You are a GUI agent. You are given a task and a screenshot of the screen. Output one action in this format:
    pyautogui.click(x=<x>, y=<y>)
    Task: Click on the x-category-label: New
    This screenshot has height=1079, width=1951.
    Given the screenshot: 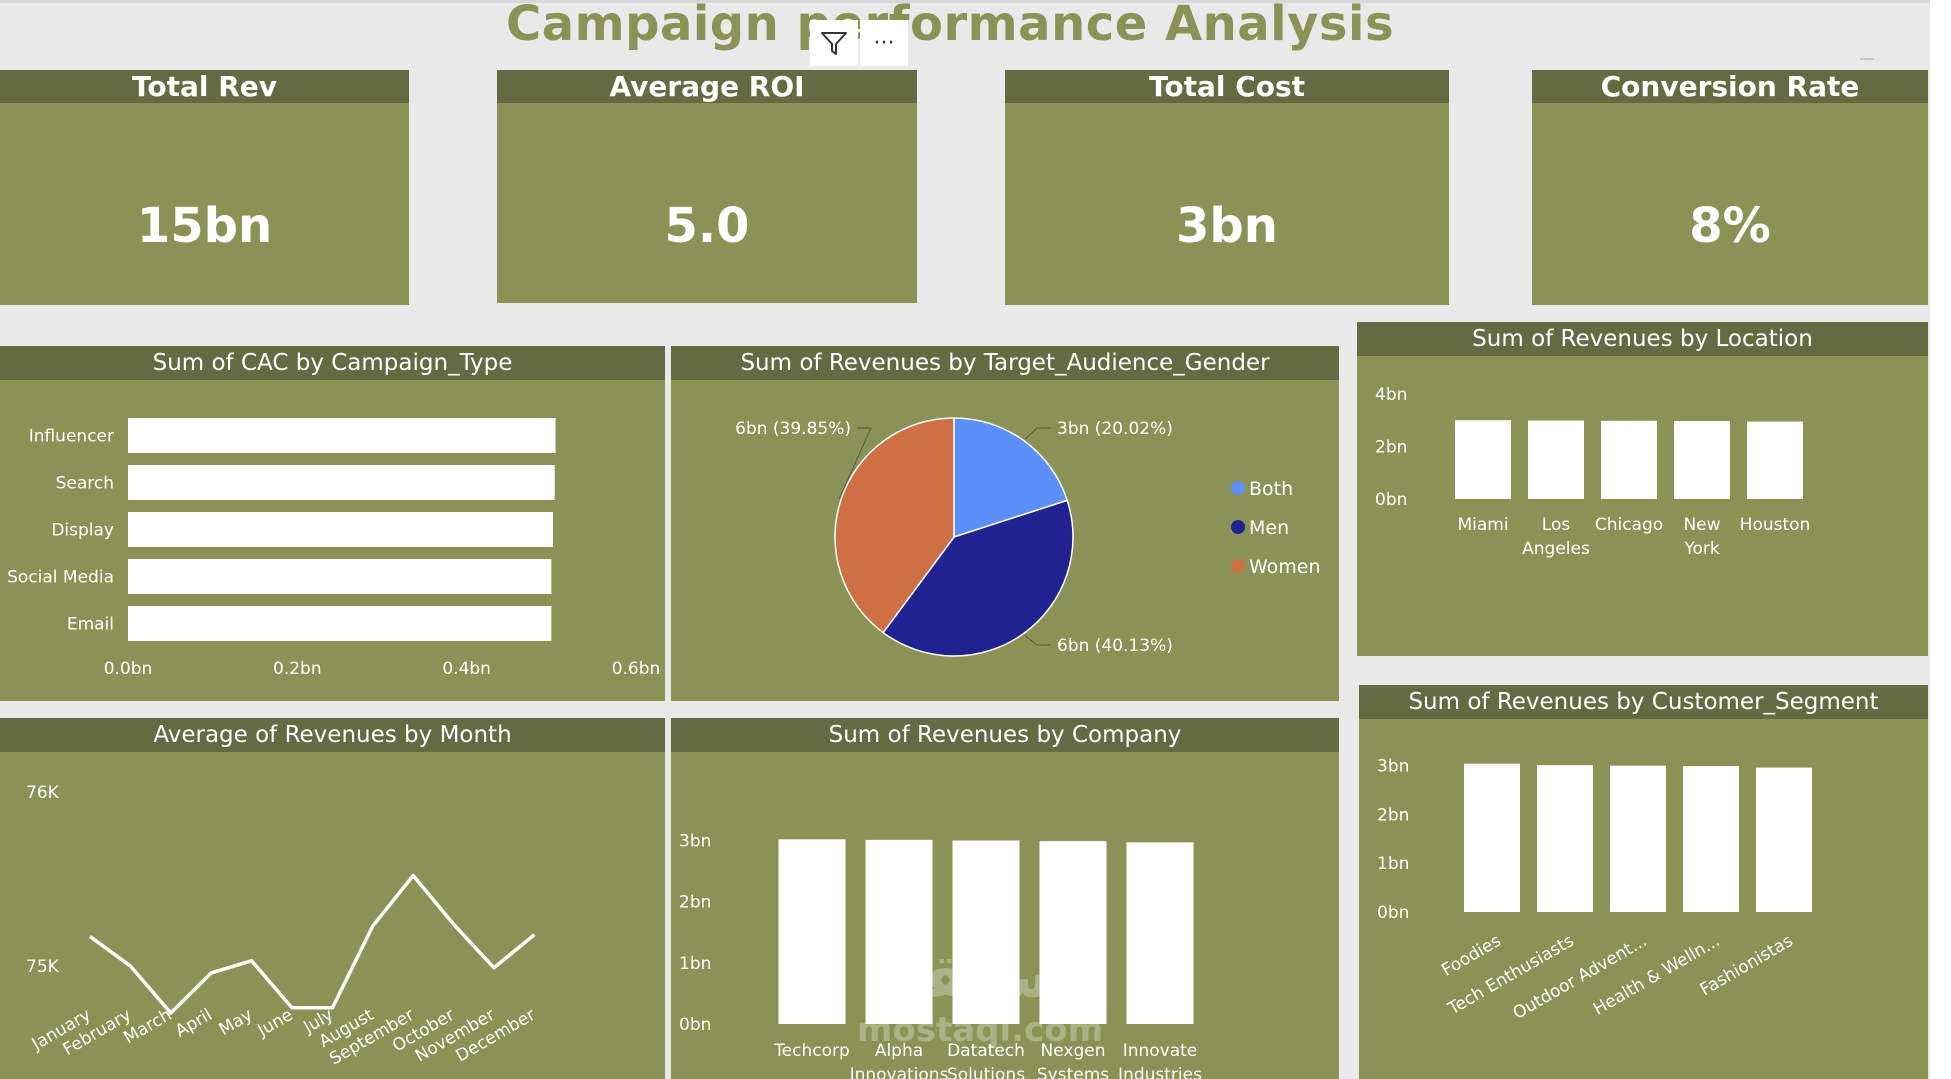 What is the action you would take?
    pyautogui.click(x=1701, y=525)
    